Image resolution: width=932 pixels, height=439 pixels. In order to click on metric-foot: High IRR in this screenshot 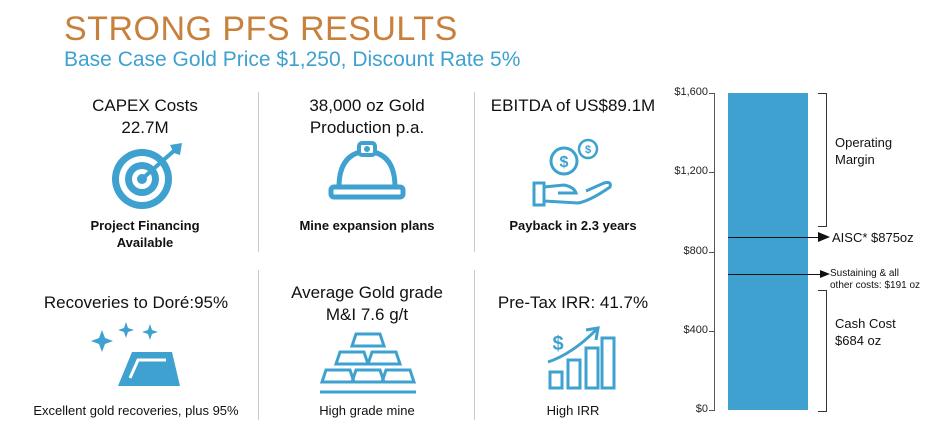, I will do `click(573, 410)`.